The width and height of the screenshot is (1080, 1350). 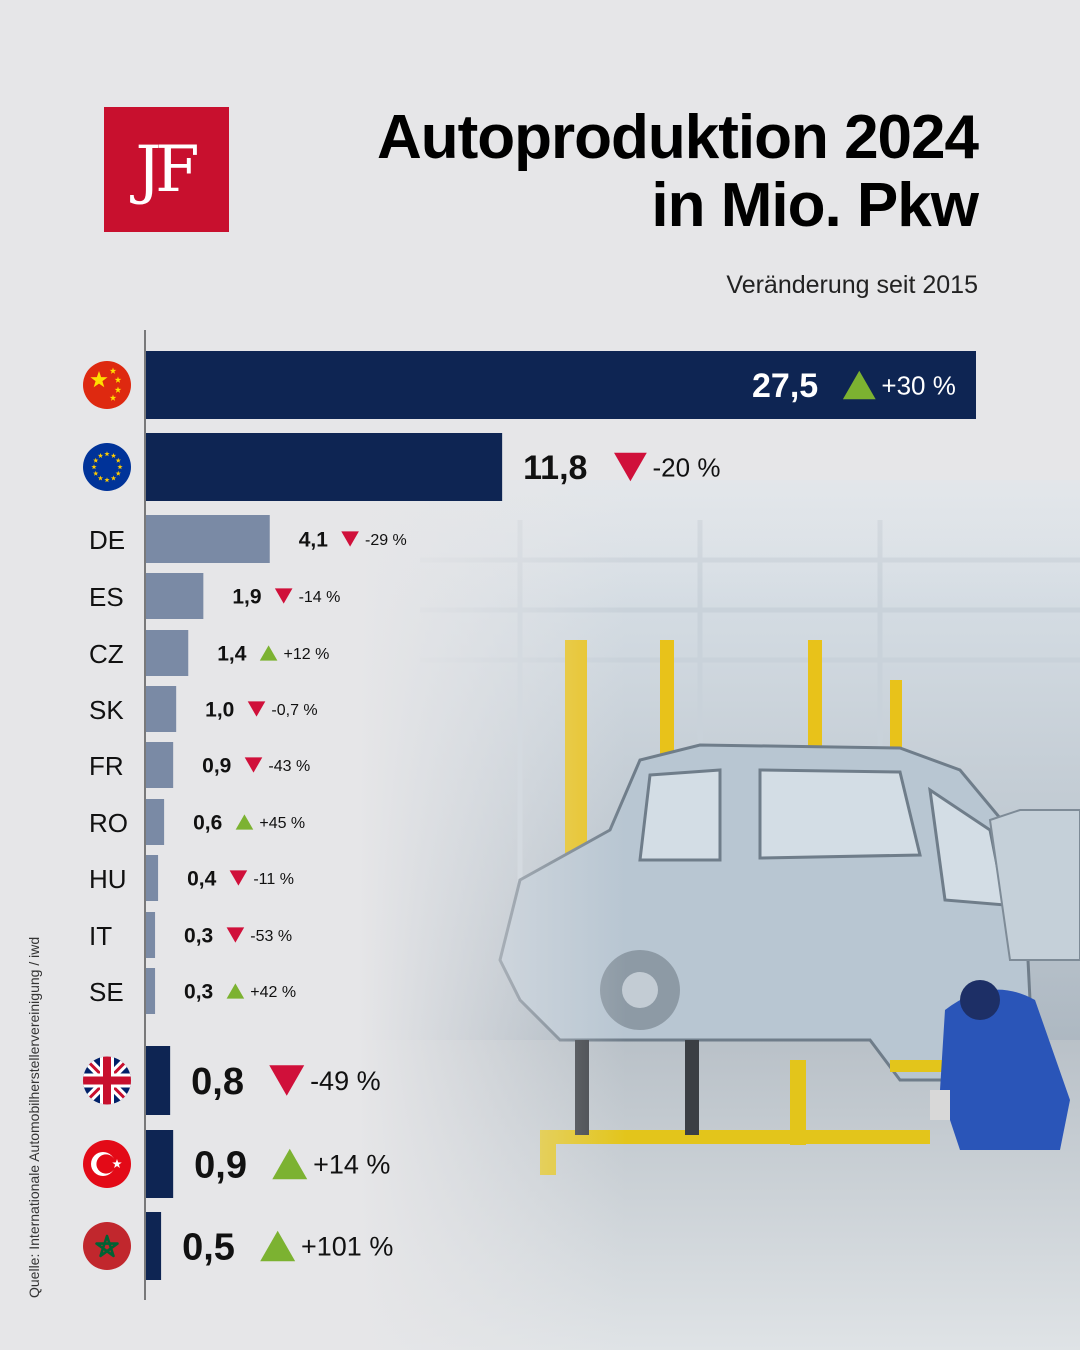 What do you see at coordinates (202, 879) in the screenshot?
I see `value-label: 0,4` at bounding box center [202, 879].